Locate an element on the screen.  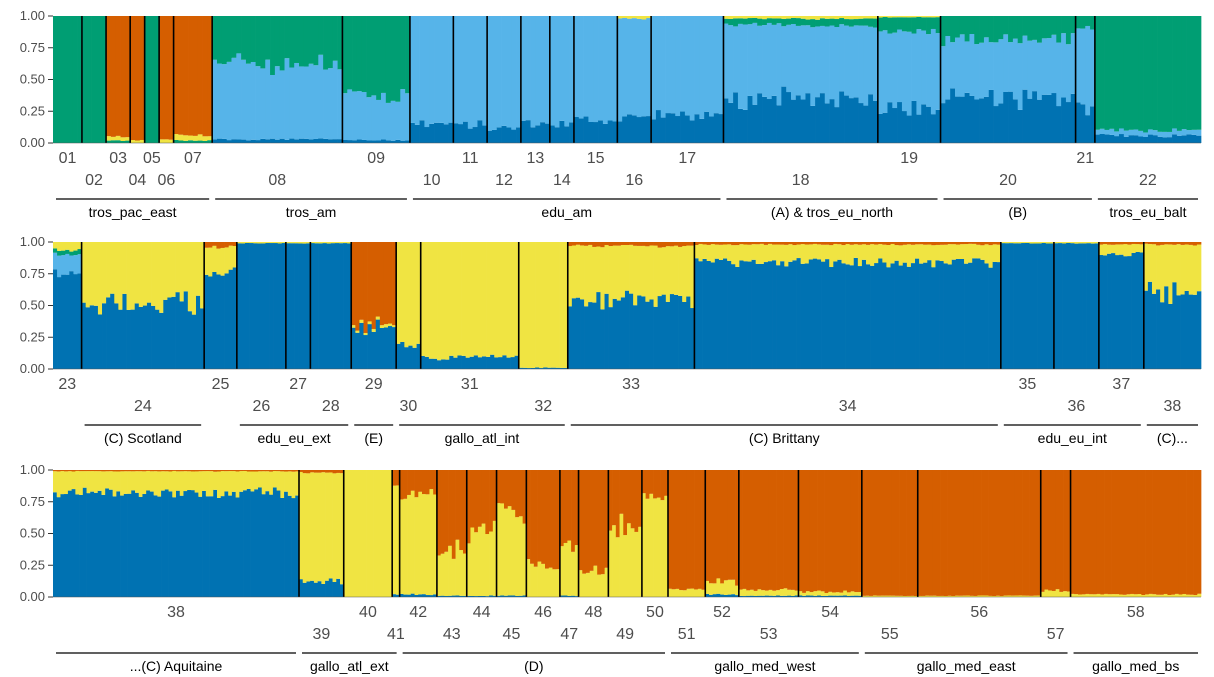
y-tick-label: 0.50 is located at coordinates (32, 79).